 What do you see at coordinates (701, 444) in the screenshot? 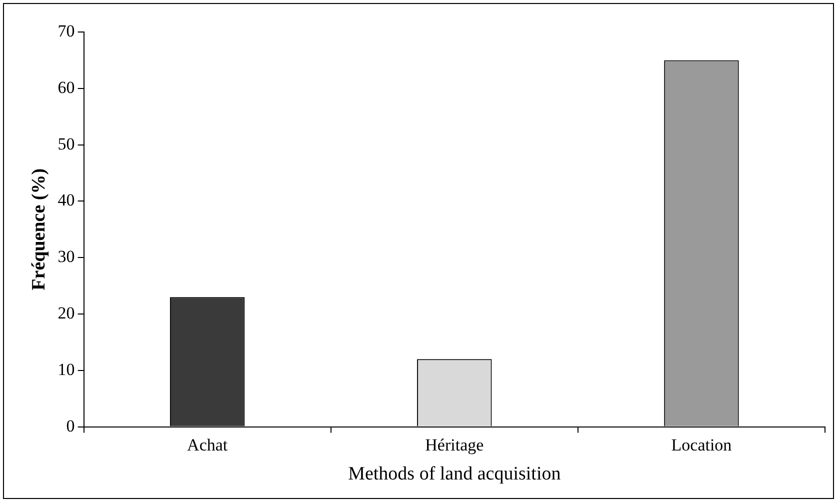
I see `x-tick-label: Location` at bounding box center [701, 444].